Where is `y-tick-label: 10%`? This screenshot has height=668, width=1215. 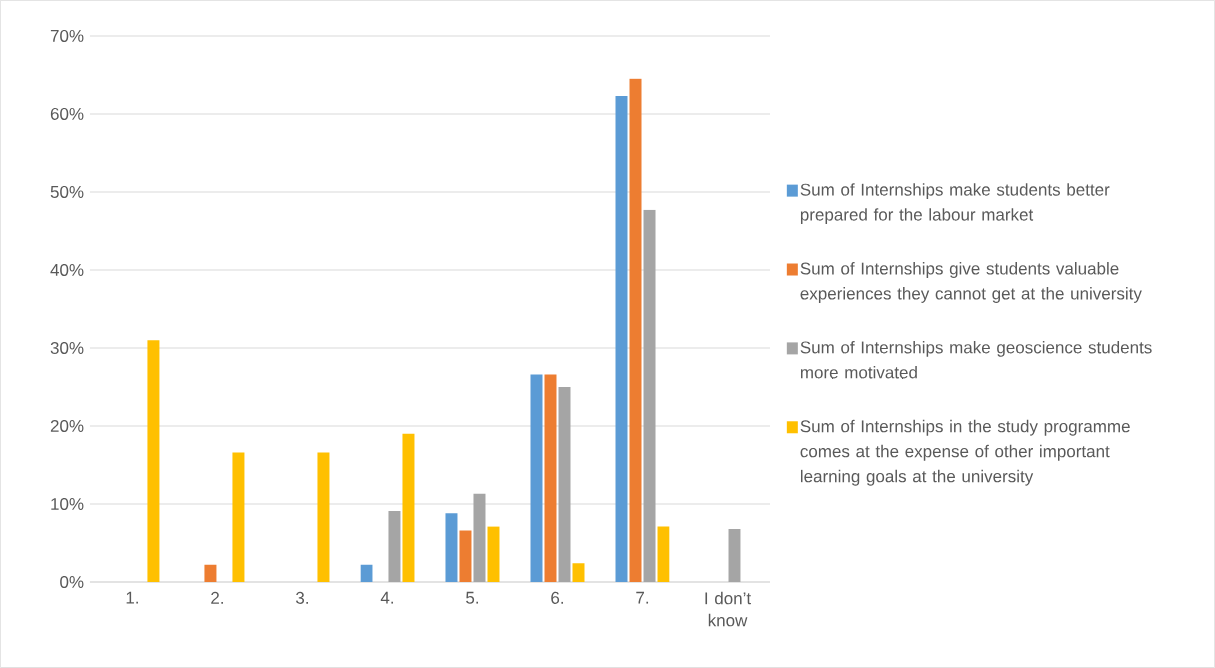
y-tick-label: 10% is located at coordinates (67, 504).